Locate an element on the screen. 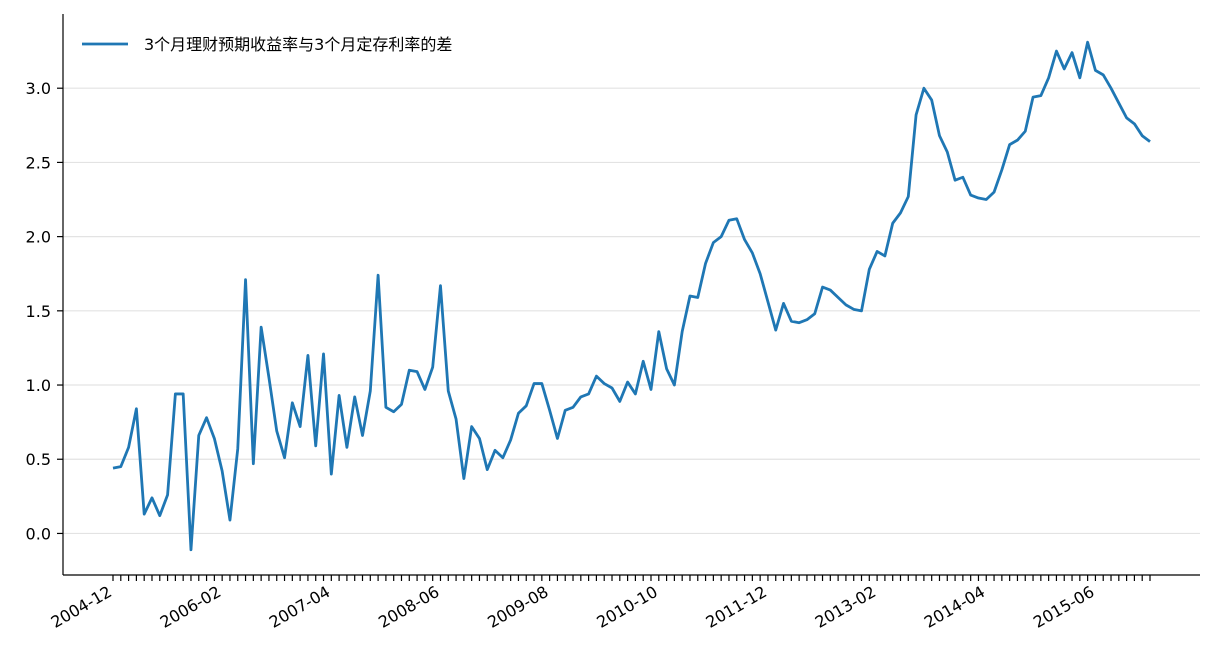 The height and width of the screenshot is (672, 1216). y-tick-label: 2.0 is located at coordinates (38, 237).